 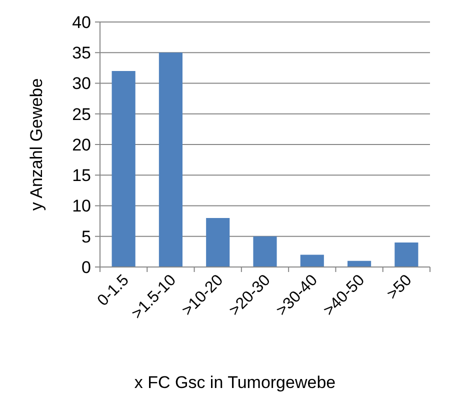 I want to click on y-tick-label: 20, so click(x=81, y=144).